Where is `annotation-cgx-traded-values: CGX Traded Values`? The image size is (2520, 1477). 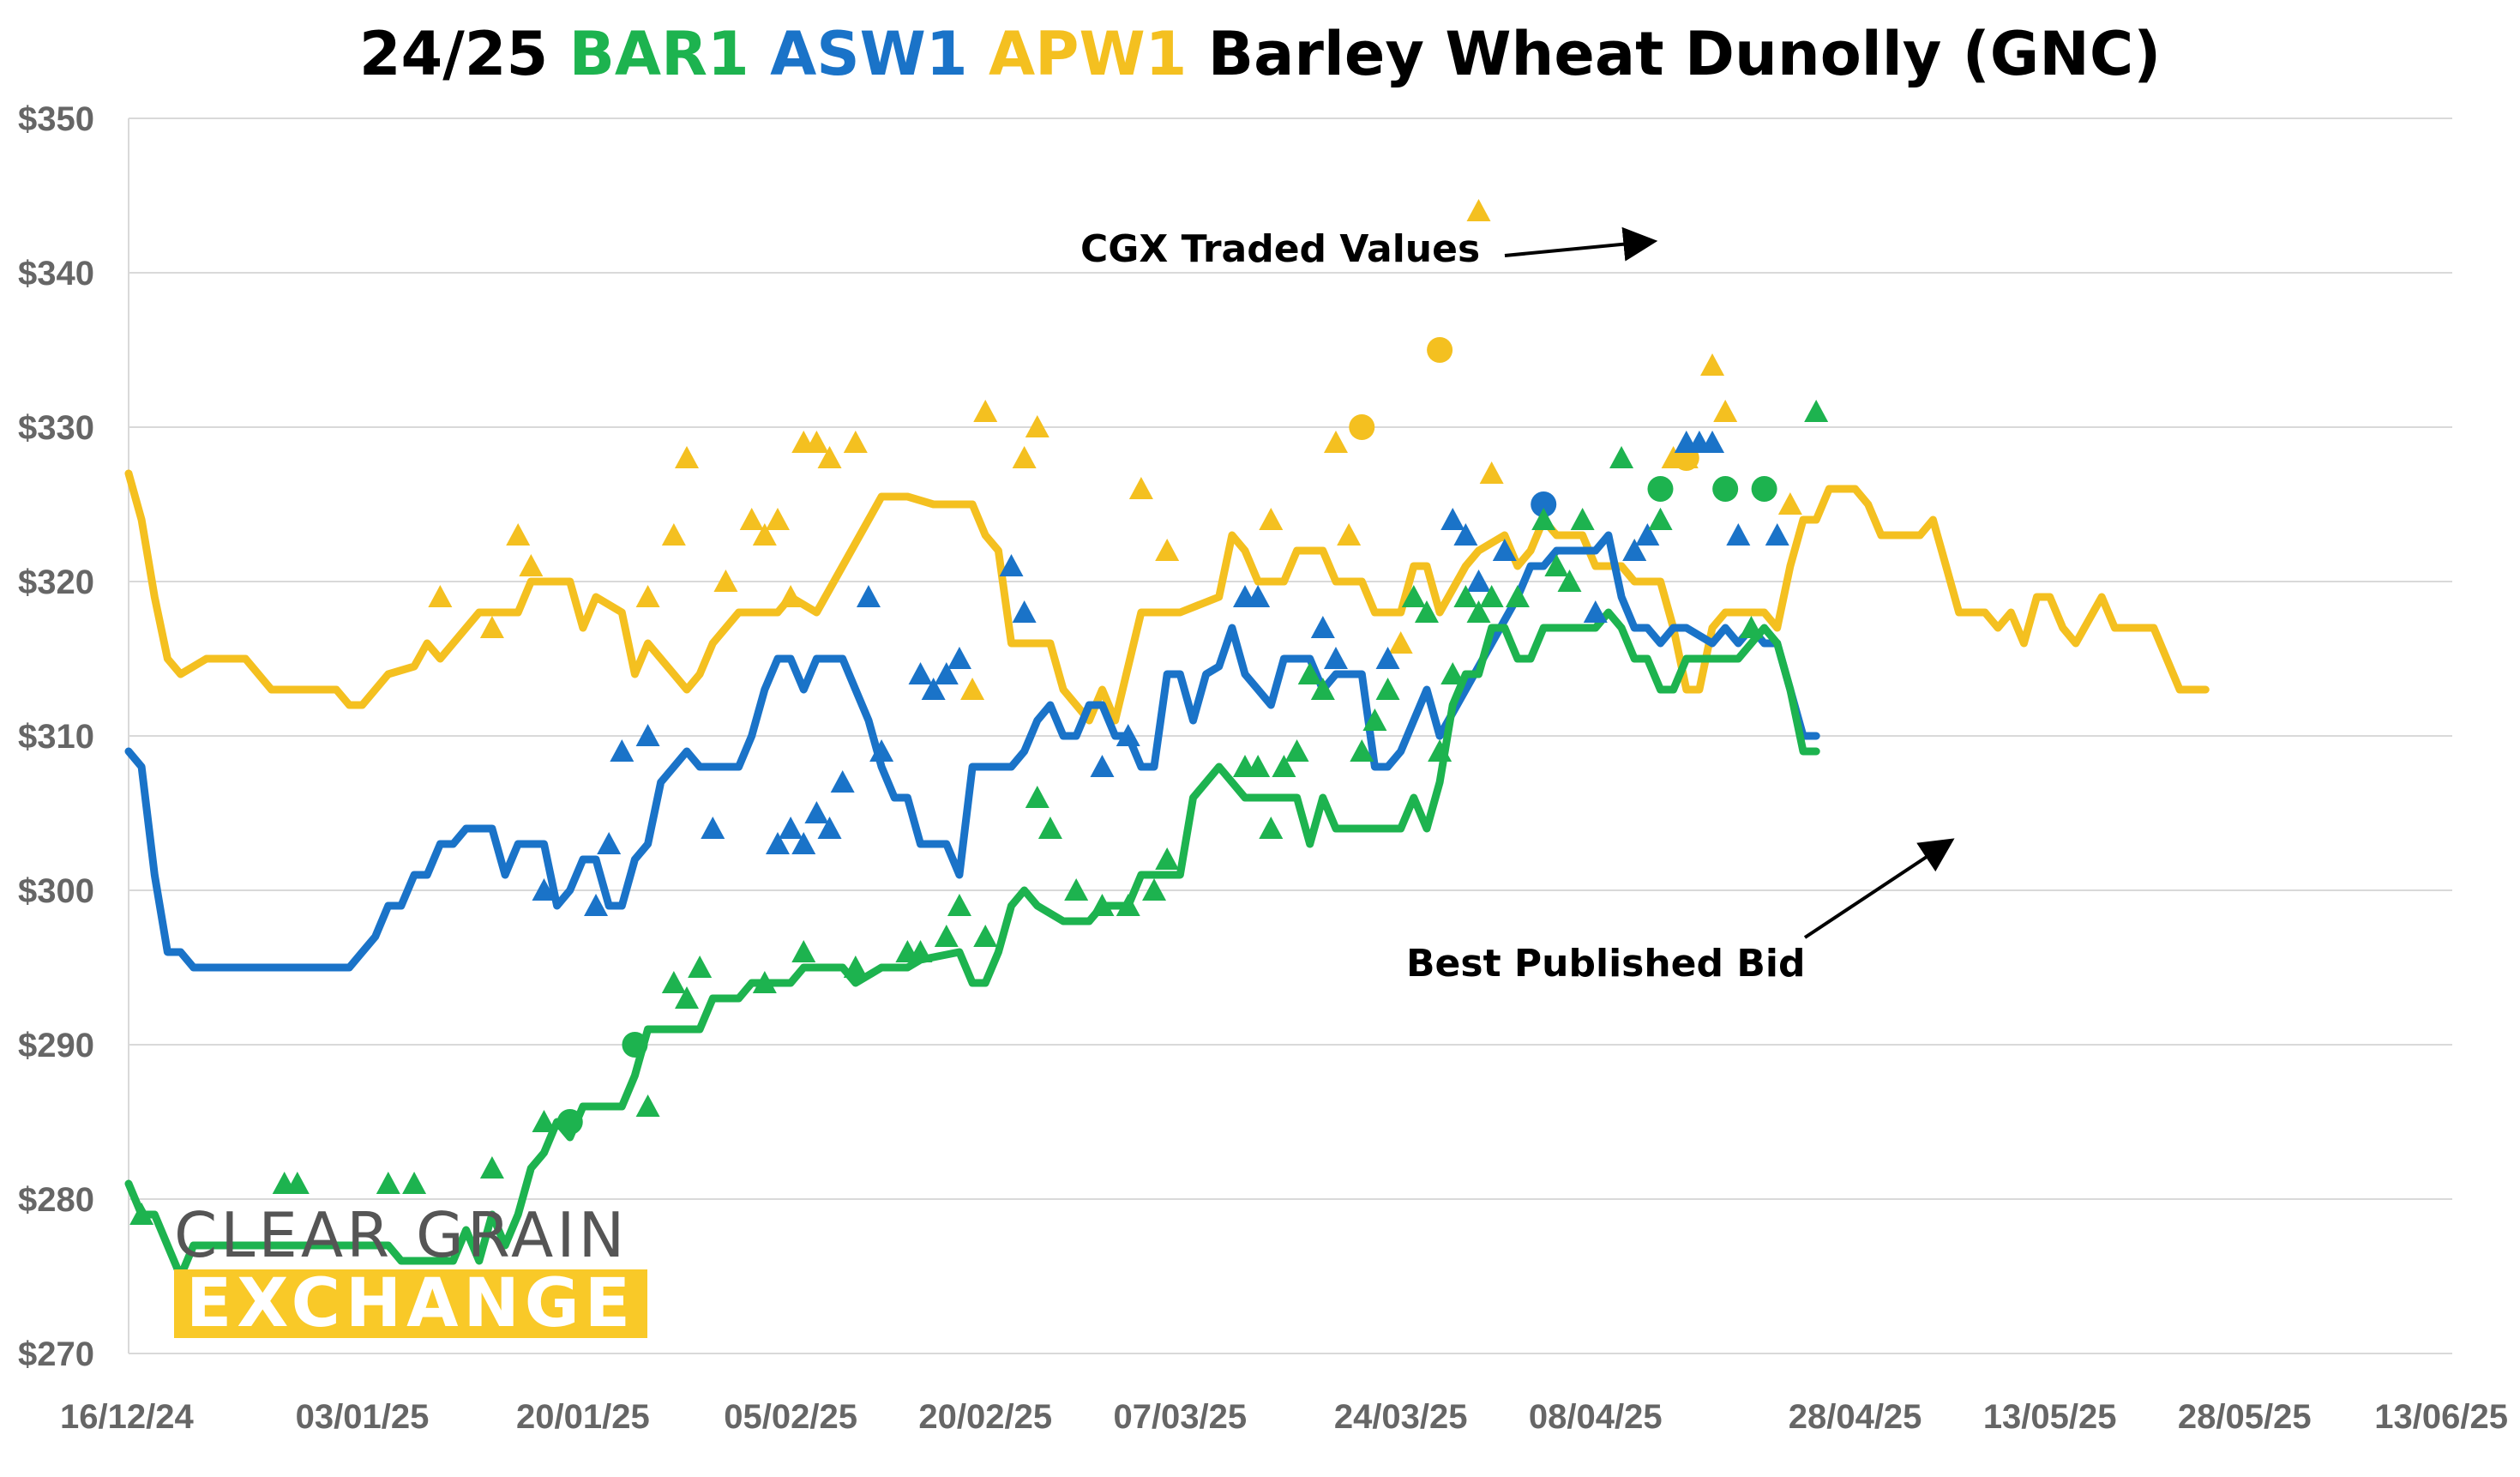
annotation-cgx-traded-values: CGX Traded Values is located at coordinates (1280, 249).